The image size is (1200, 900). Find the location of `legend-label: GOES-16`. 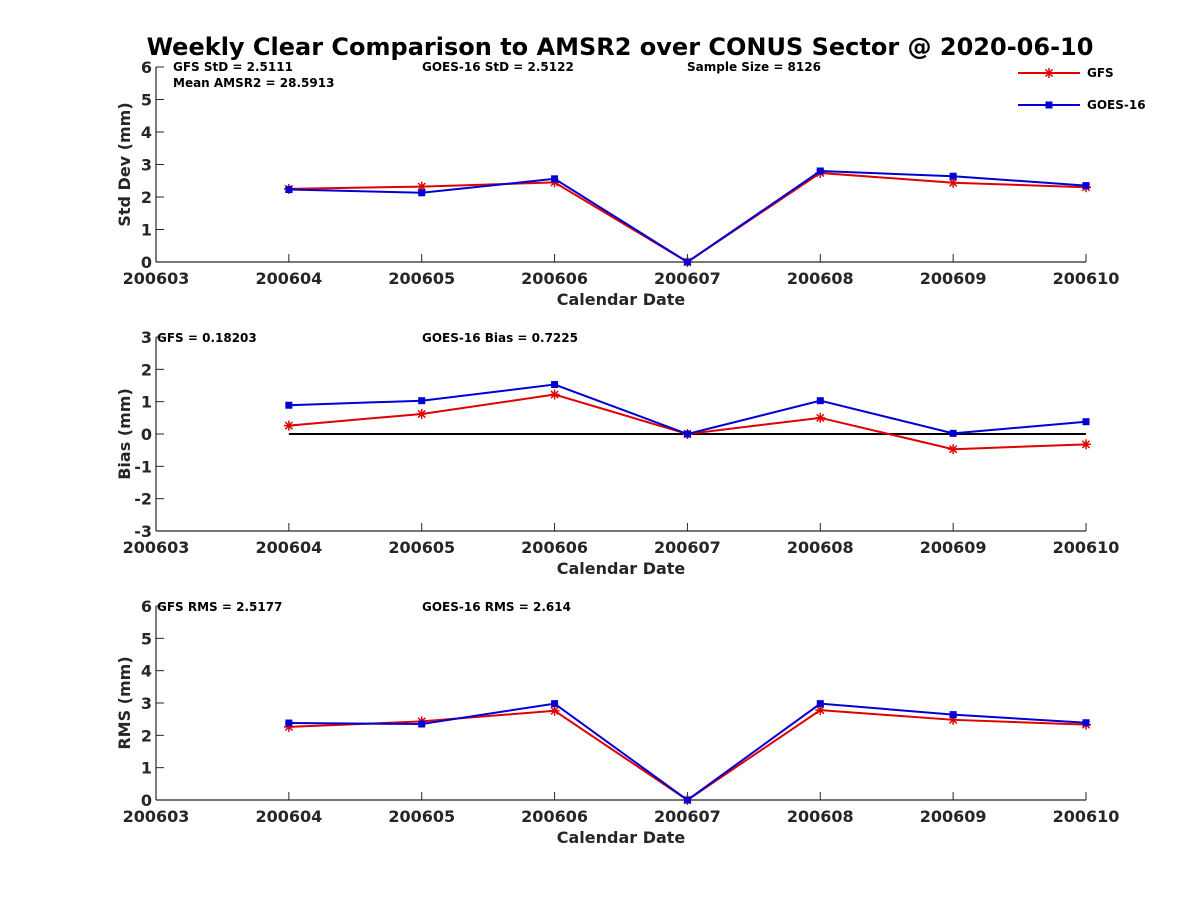

legend-label: GOES-16 is located at coordinates (1116, 105).